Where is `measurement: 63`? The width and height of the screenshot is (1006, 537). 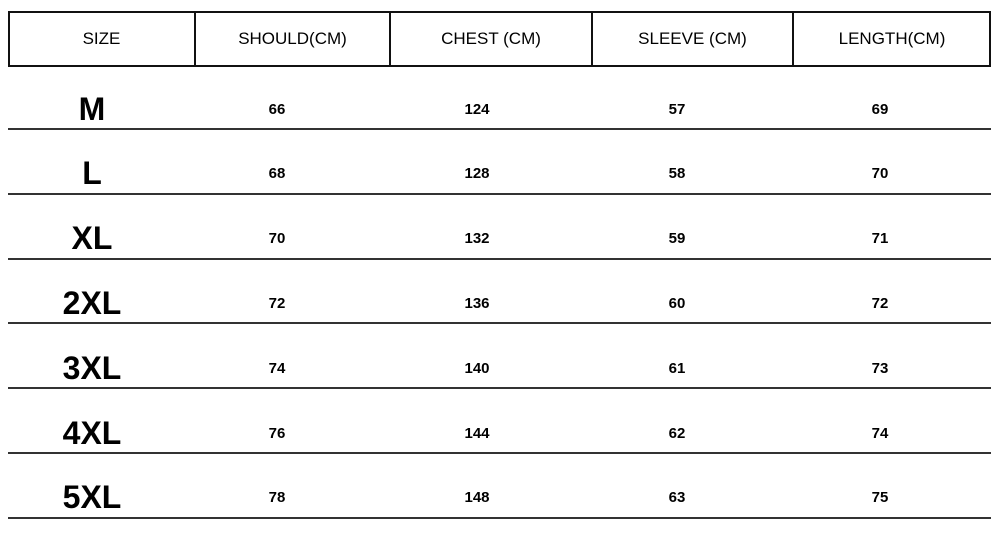
measurement: 63 is located at coordinates (677, 498).